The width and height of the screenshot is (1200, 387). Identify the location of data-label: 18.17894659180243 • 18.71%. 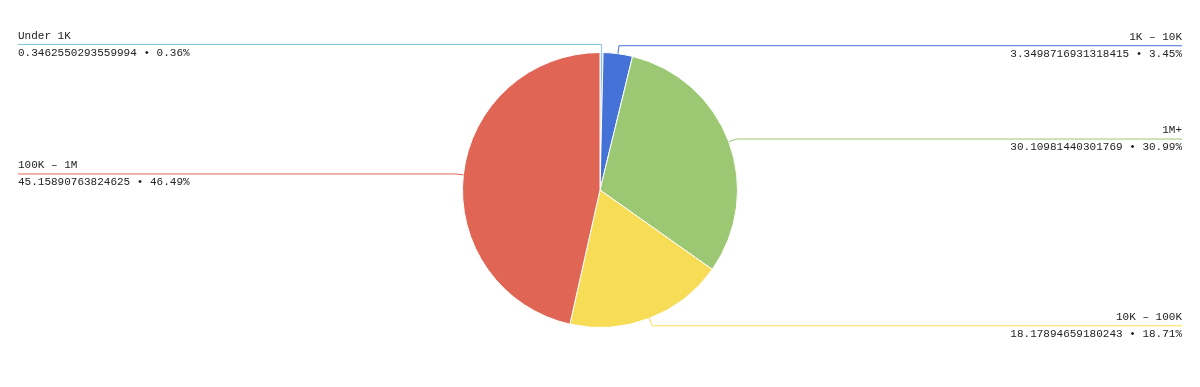
(1096, 334).